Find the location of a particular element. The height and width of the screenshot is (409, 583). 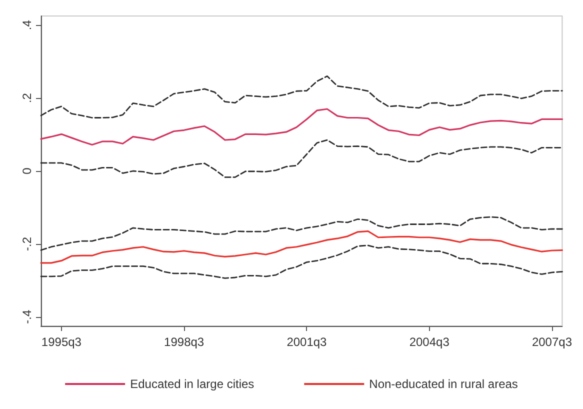

y-tick-label: -.4 is located at coordinates (27, 317).